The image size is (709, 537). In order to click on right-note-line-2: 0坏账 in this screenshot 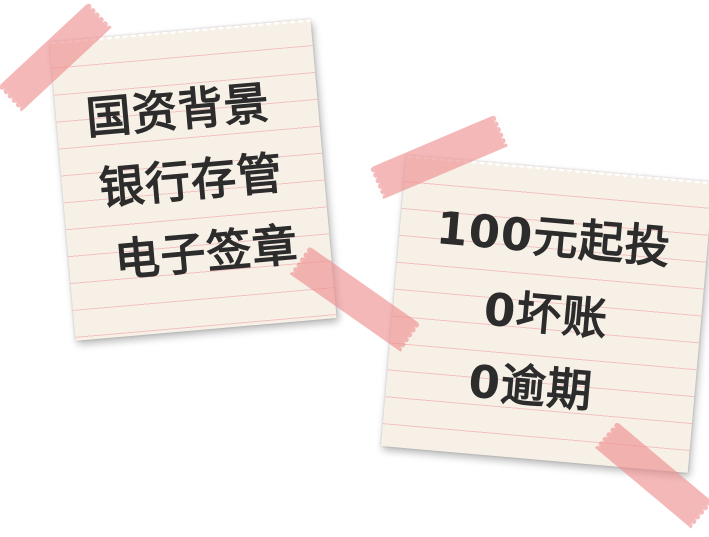, I will do `click(546, 314)`.